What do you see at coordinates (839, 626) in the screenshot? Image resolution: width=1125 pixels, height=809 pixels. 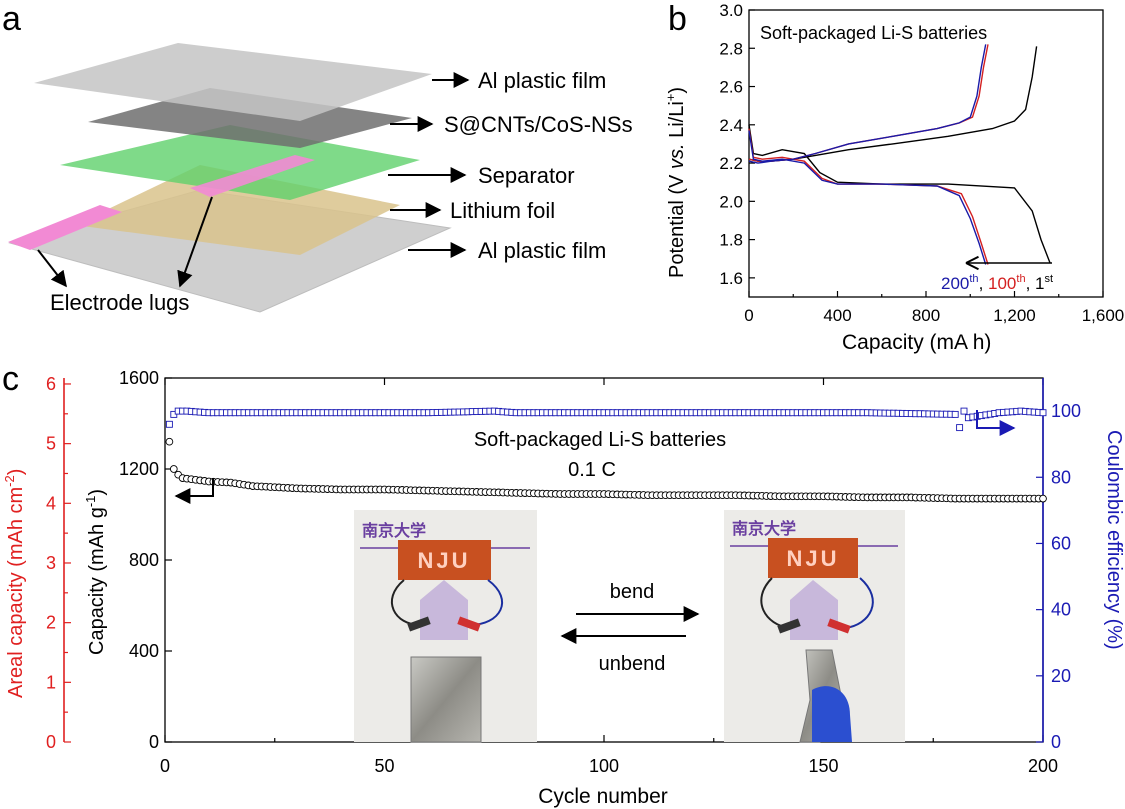 I see `photo-right-clip-red` at bounding box center [839, 626].